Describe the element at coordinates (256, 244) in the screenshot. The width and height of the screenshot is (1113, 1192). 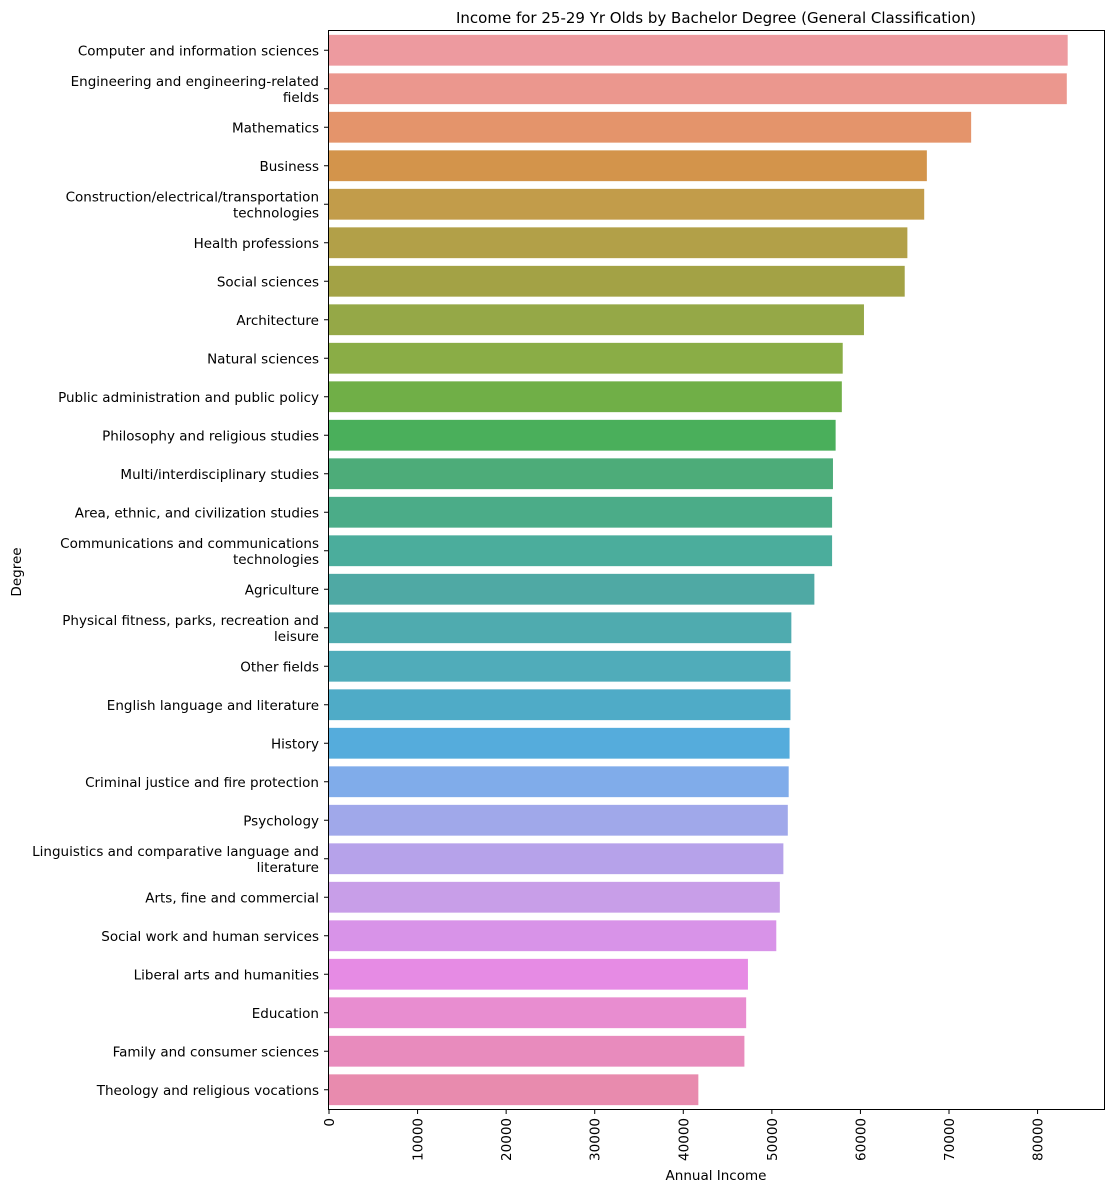
I see `category-label: Health professions` at that location.